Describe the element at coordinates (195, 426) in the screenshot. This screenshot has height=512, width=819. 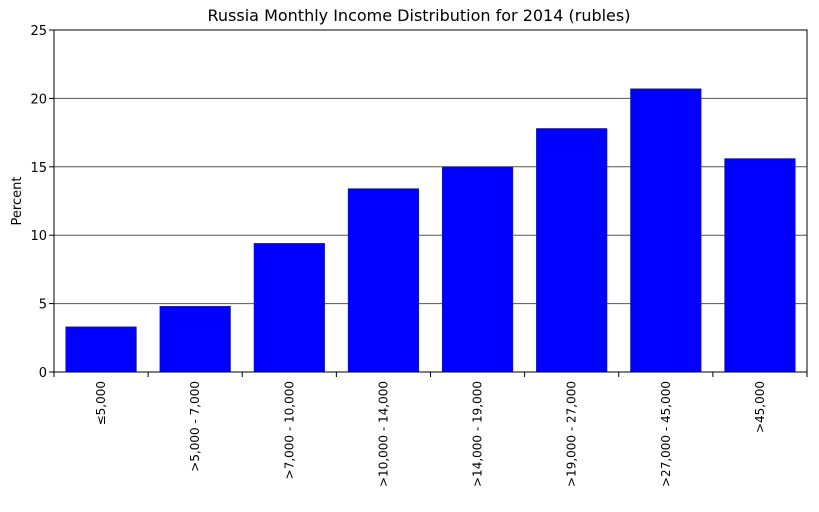
I see `x-tick-label: >5,000 - 7,000` at that location.